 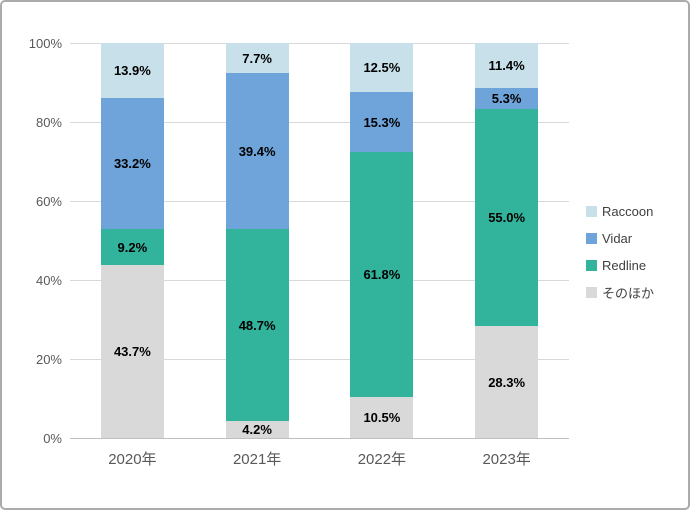 I want to click on bar-segment-Vidar: 5.3%, so click(x=507, y=98).